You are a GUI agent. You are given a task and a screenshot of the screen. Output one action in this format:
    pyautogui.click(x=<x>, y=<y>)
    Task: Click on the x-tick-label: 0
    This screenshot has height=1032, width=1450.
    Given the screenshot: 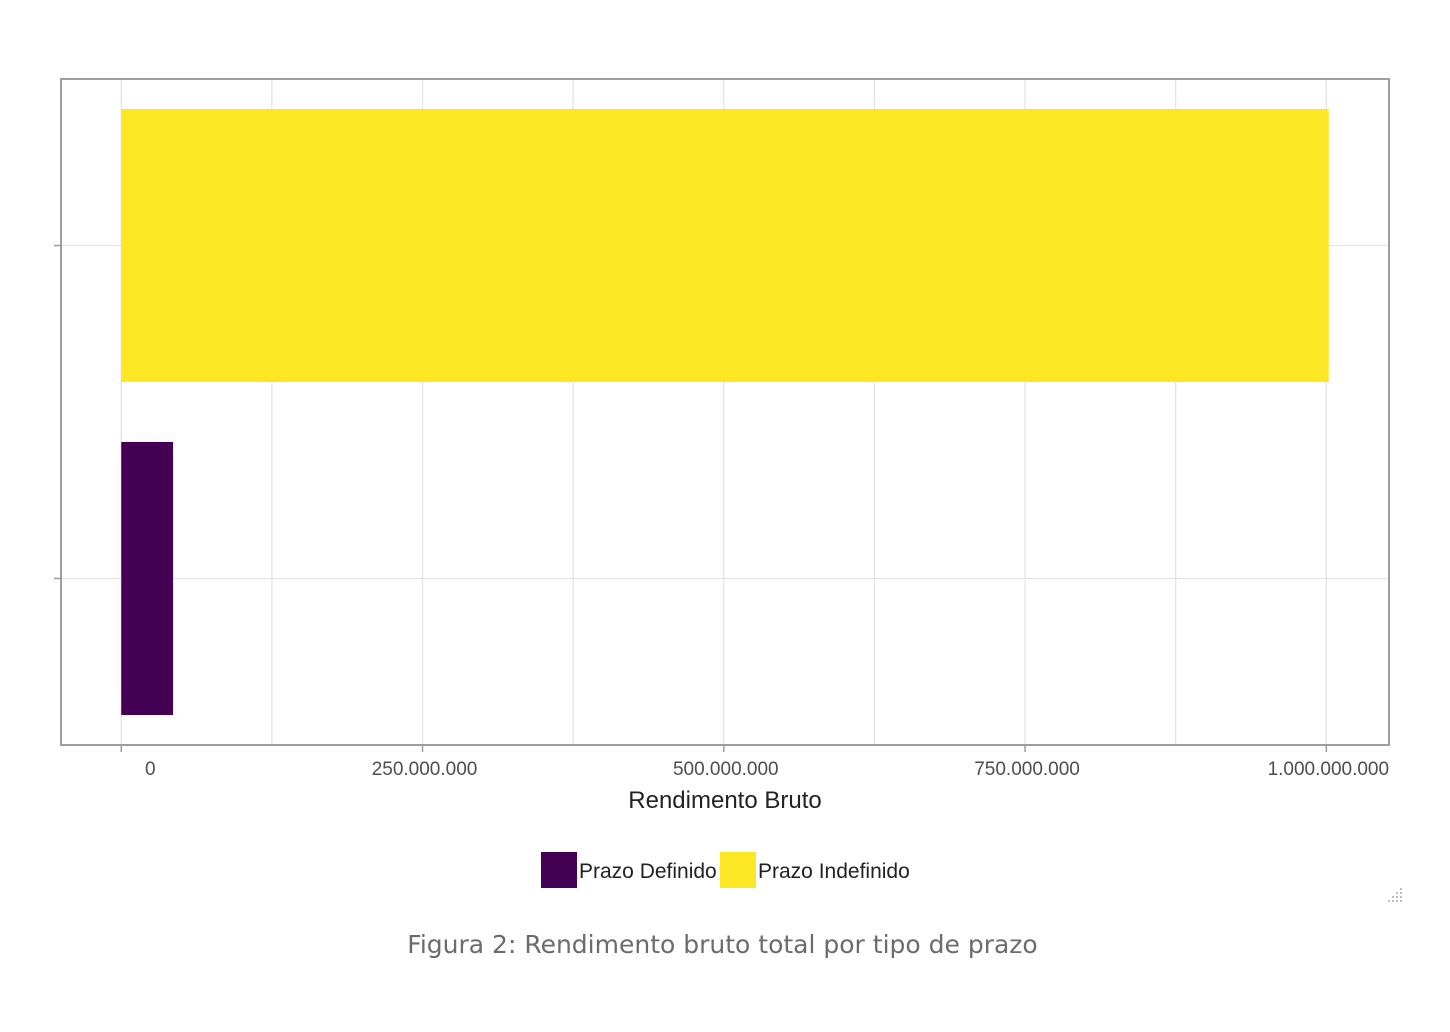 What is the action you would take?
    pyautogui.click(x=150, y=769)
    